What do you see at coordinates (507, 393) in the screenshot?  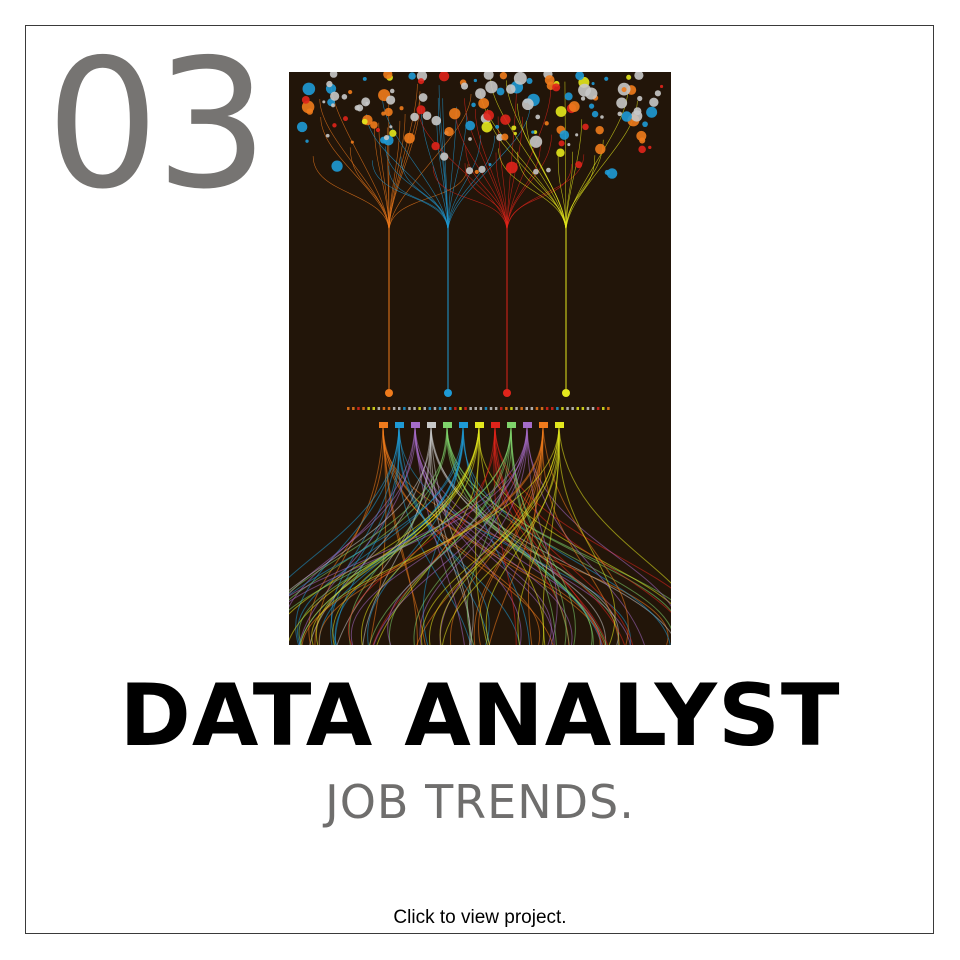 I see `hub-node` at bounding box center [507, 393].